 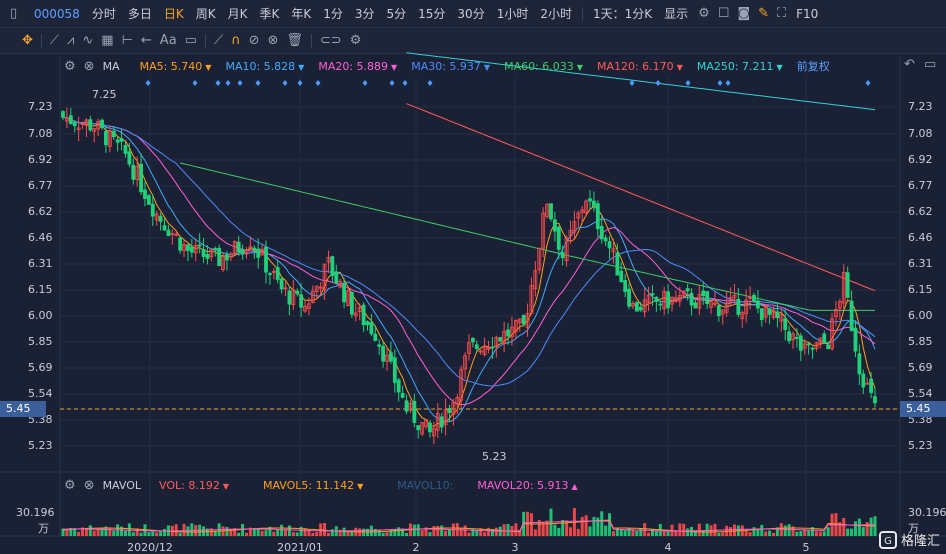 What do you see at coordinates (396, 14) in the screenshot?
I see `period-tab-9: 5分` at bounding box center [396, 14].